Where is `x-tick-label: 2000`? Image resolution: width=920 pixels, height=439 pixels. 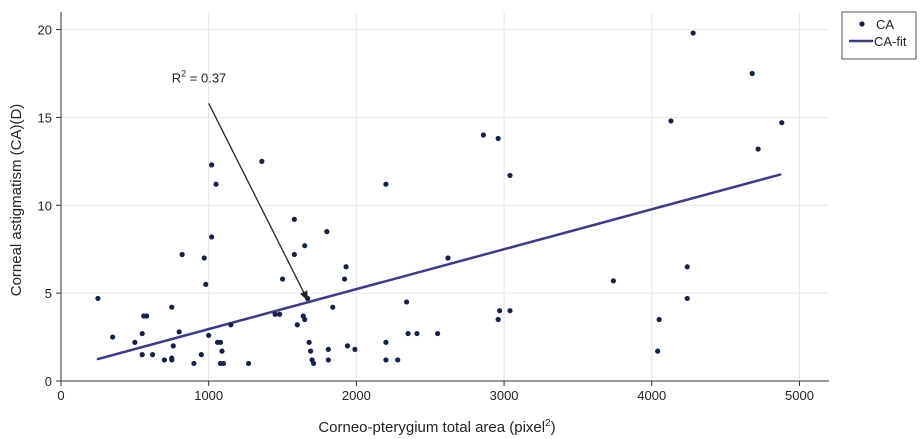
x-tick-label: 2000 is located at coordinates (356, 395).